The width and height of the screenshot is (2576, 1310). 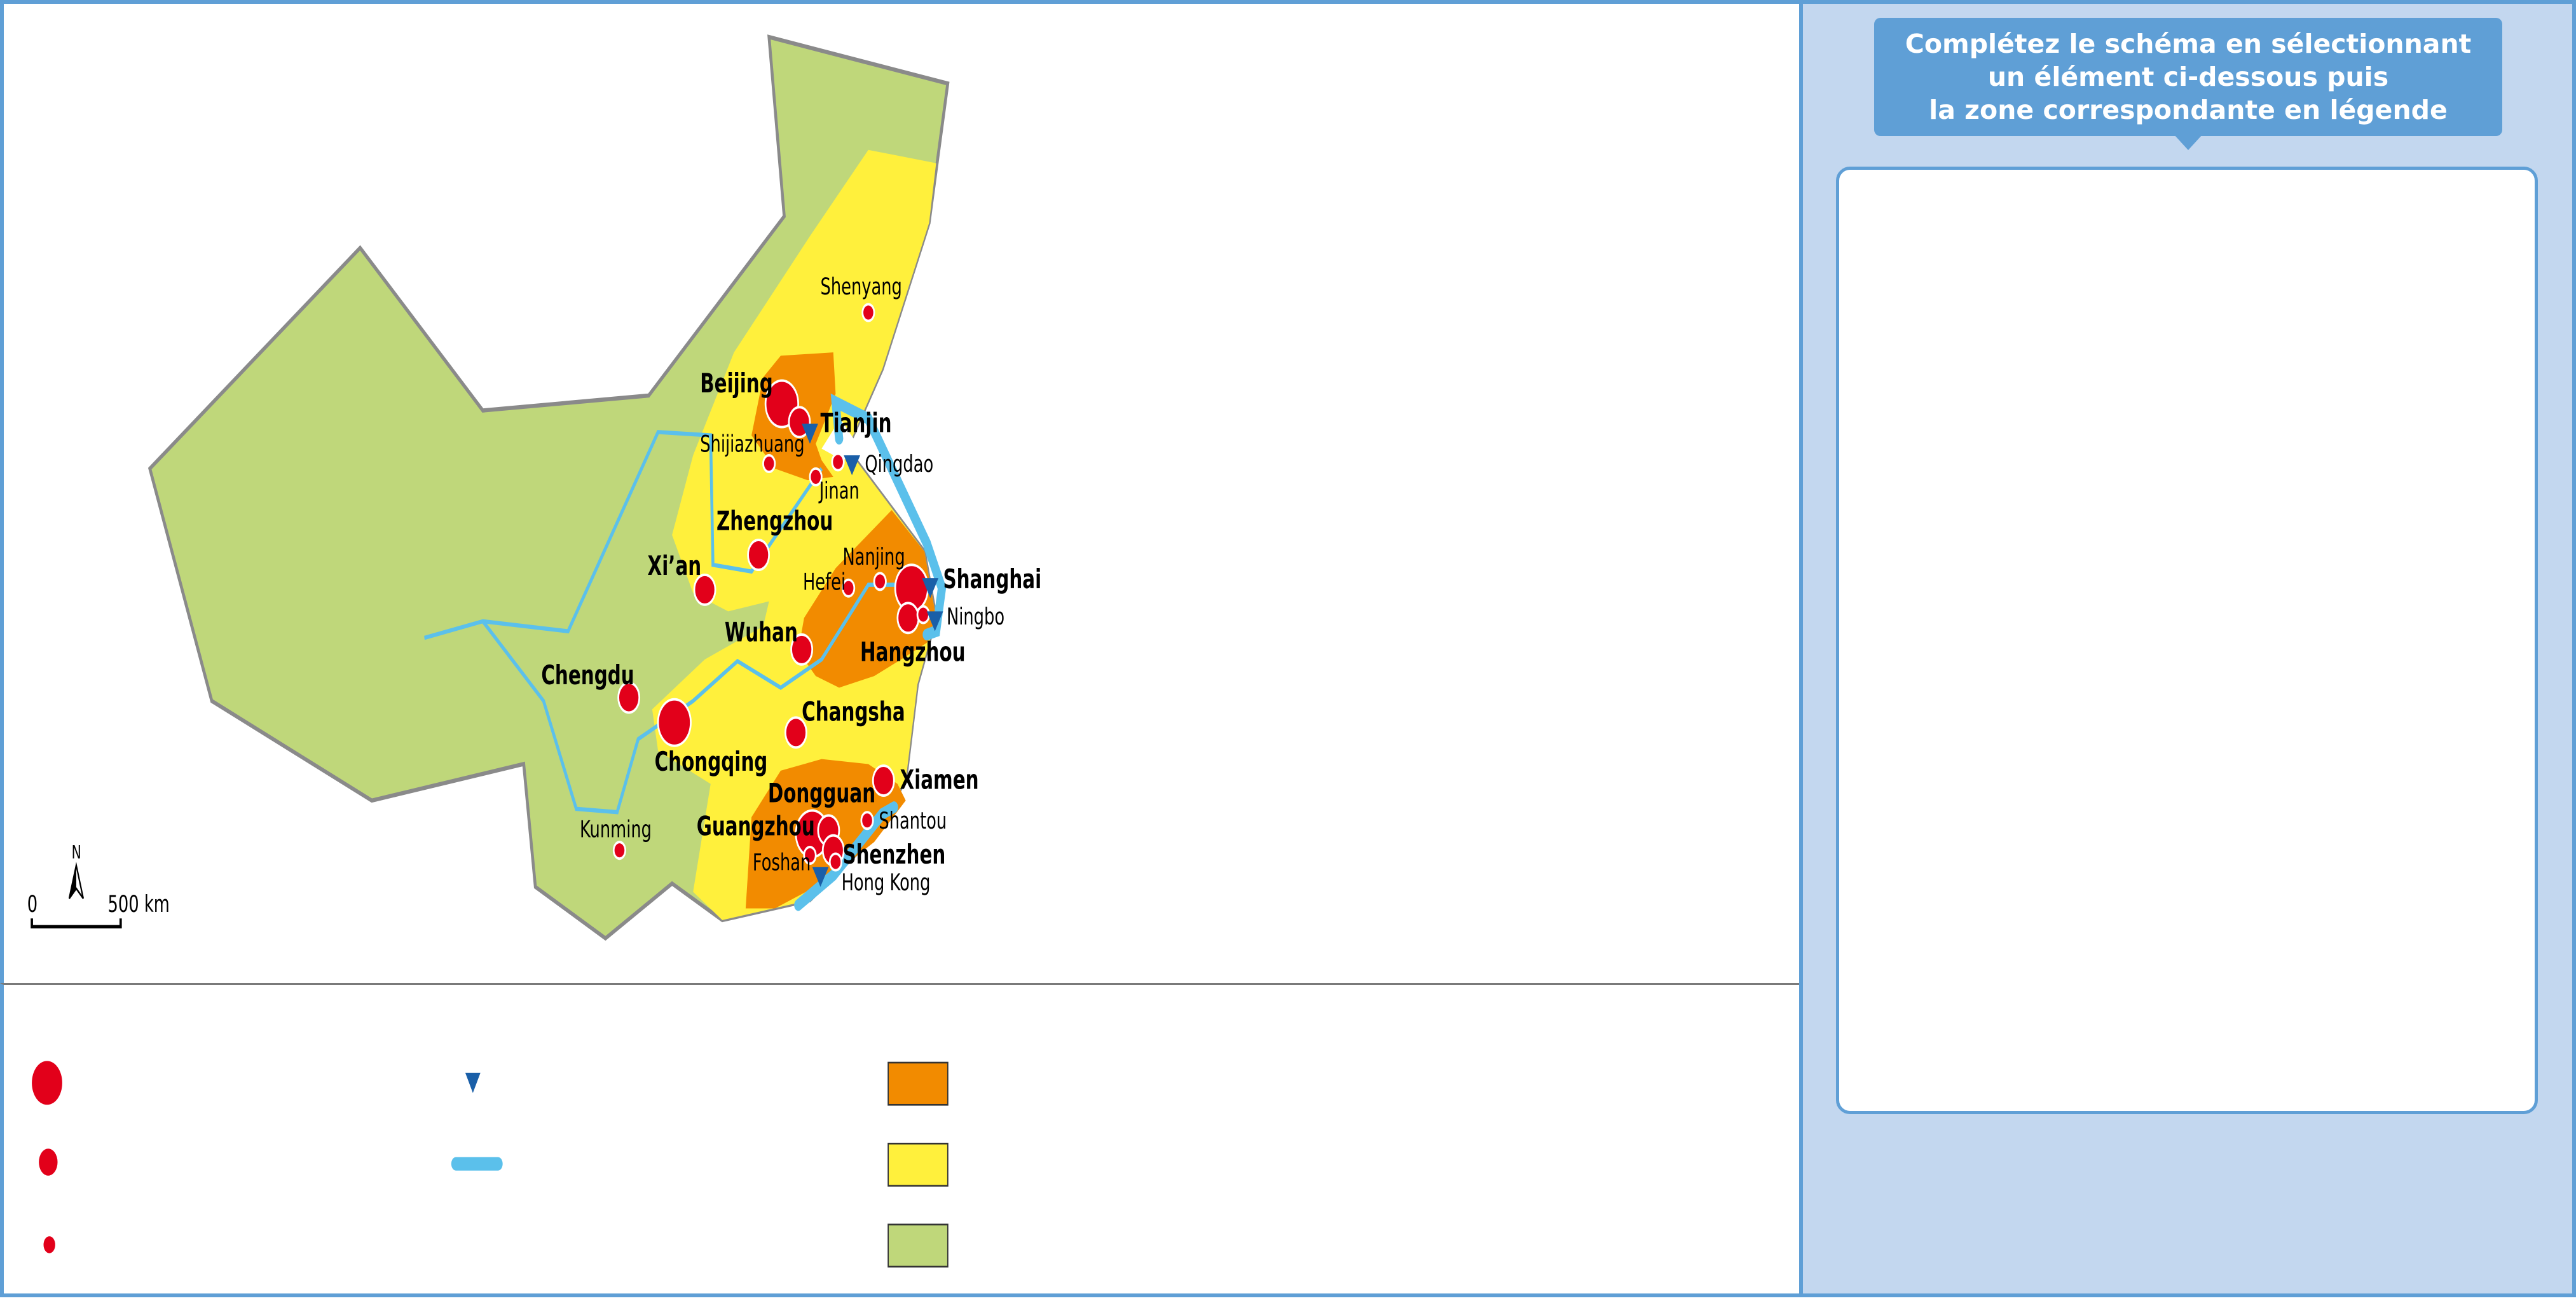 I want to click on north-label: N, so click(x=76, y=853).